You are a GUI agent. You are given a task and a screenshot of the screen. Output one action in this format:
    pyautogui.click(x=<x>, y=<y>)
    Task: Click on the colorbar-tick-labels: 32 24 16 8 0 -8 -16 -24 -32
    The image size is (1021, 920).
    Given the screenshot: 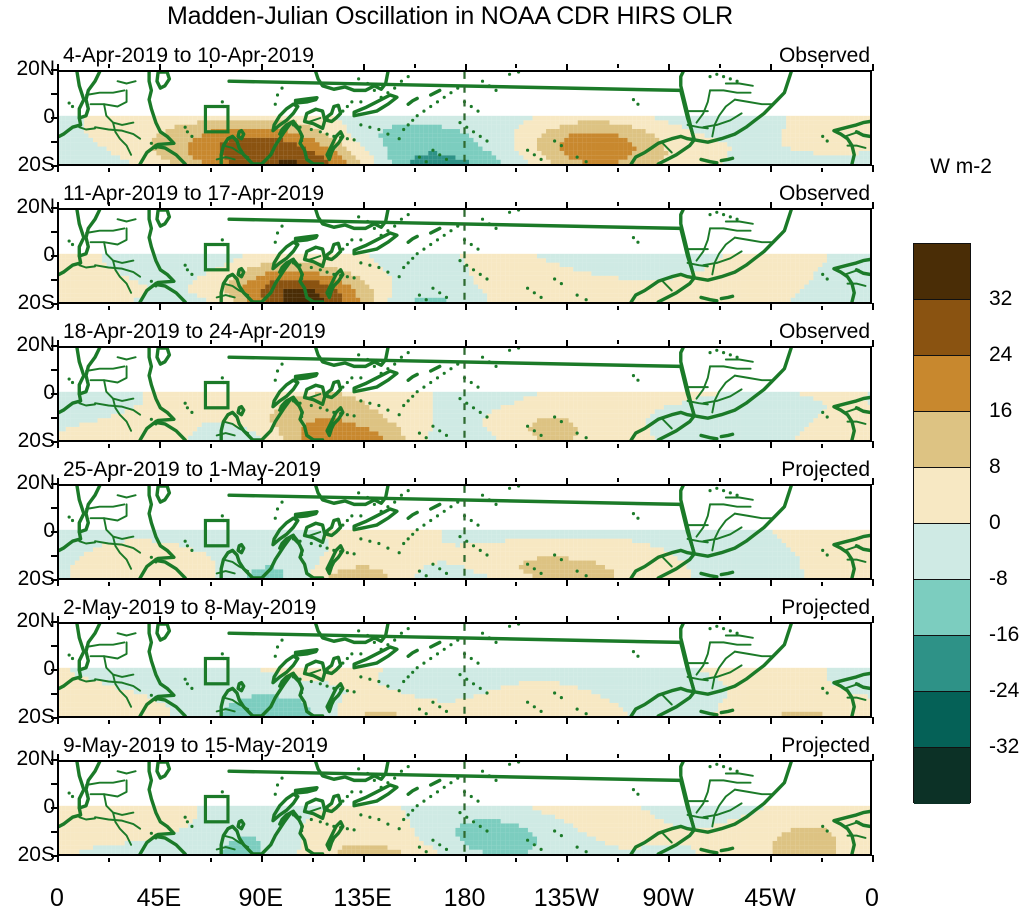 What is the action you would take?
    pyautogui.click(x=998, y=523)
    